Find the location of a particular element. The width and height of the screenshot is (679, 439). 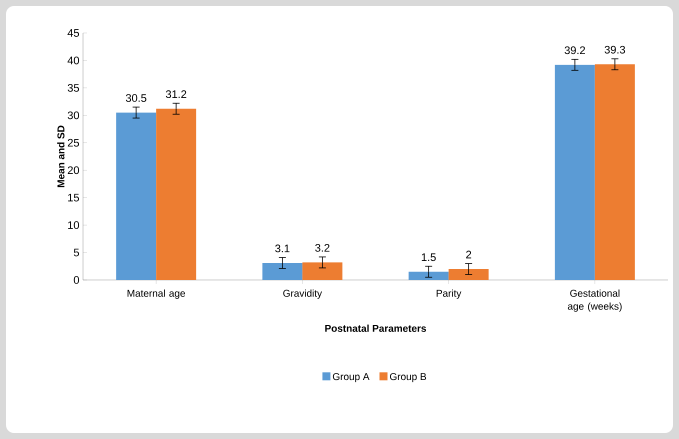

legend-label: Group B is located at coordinates (408, 377).